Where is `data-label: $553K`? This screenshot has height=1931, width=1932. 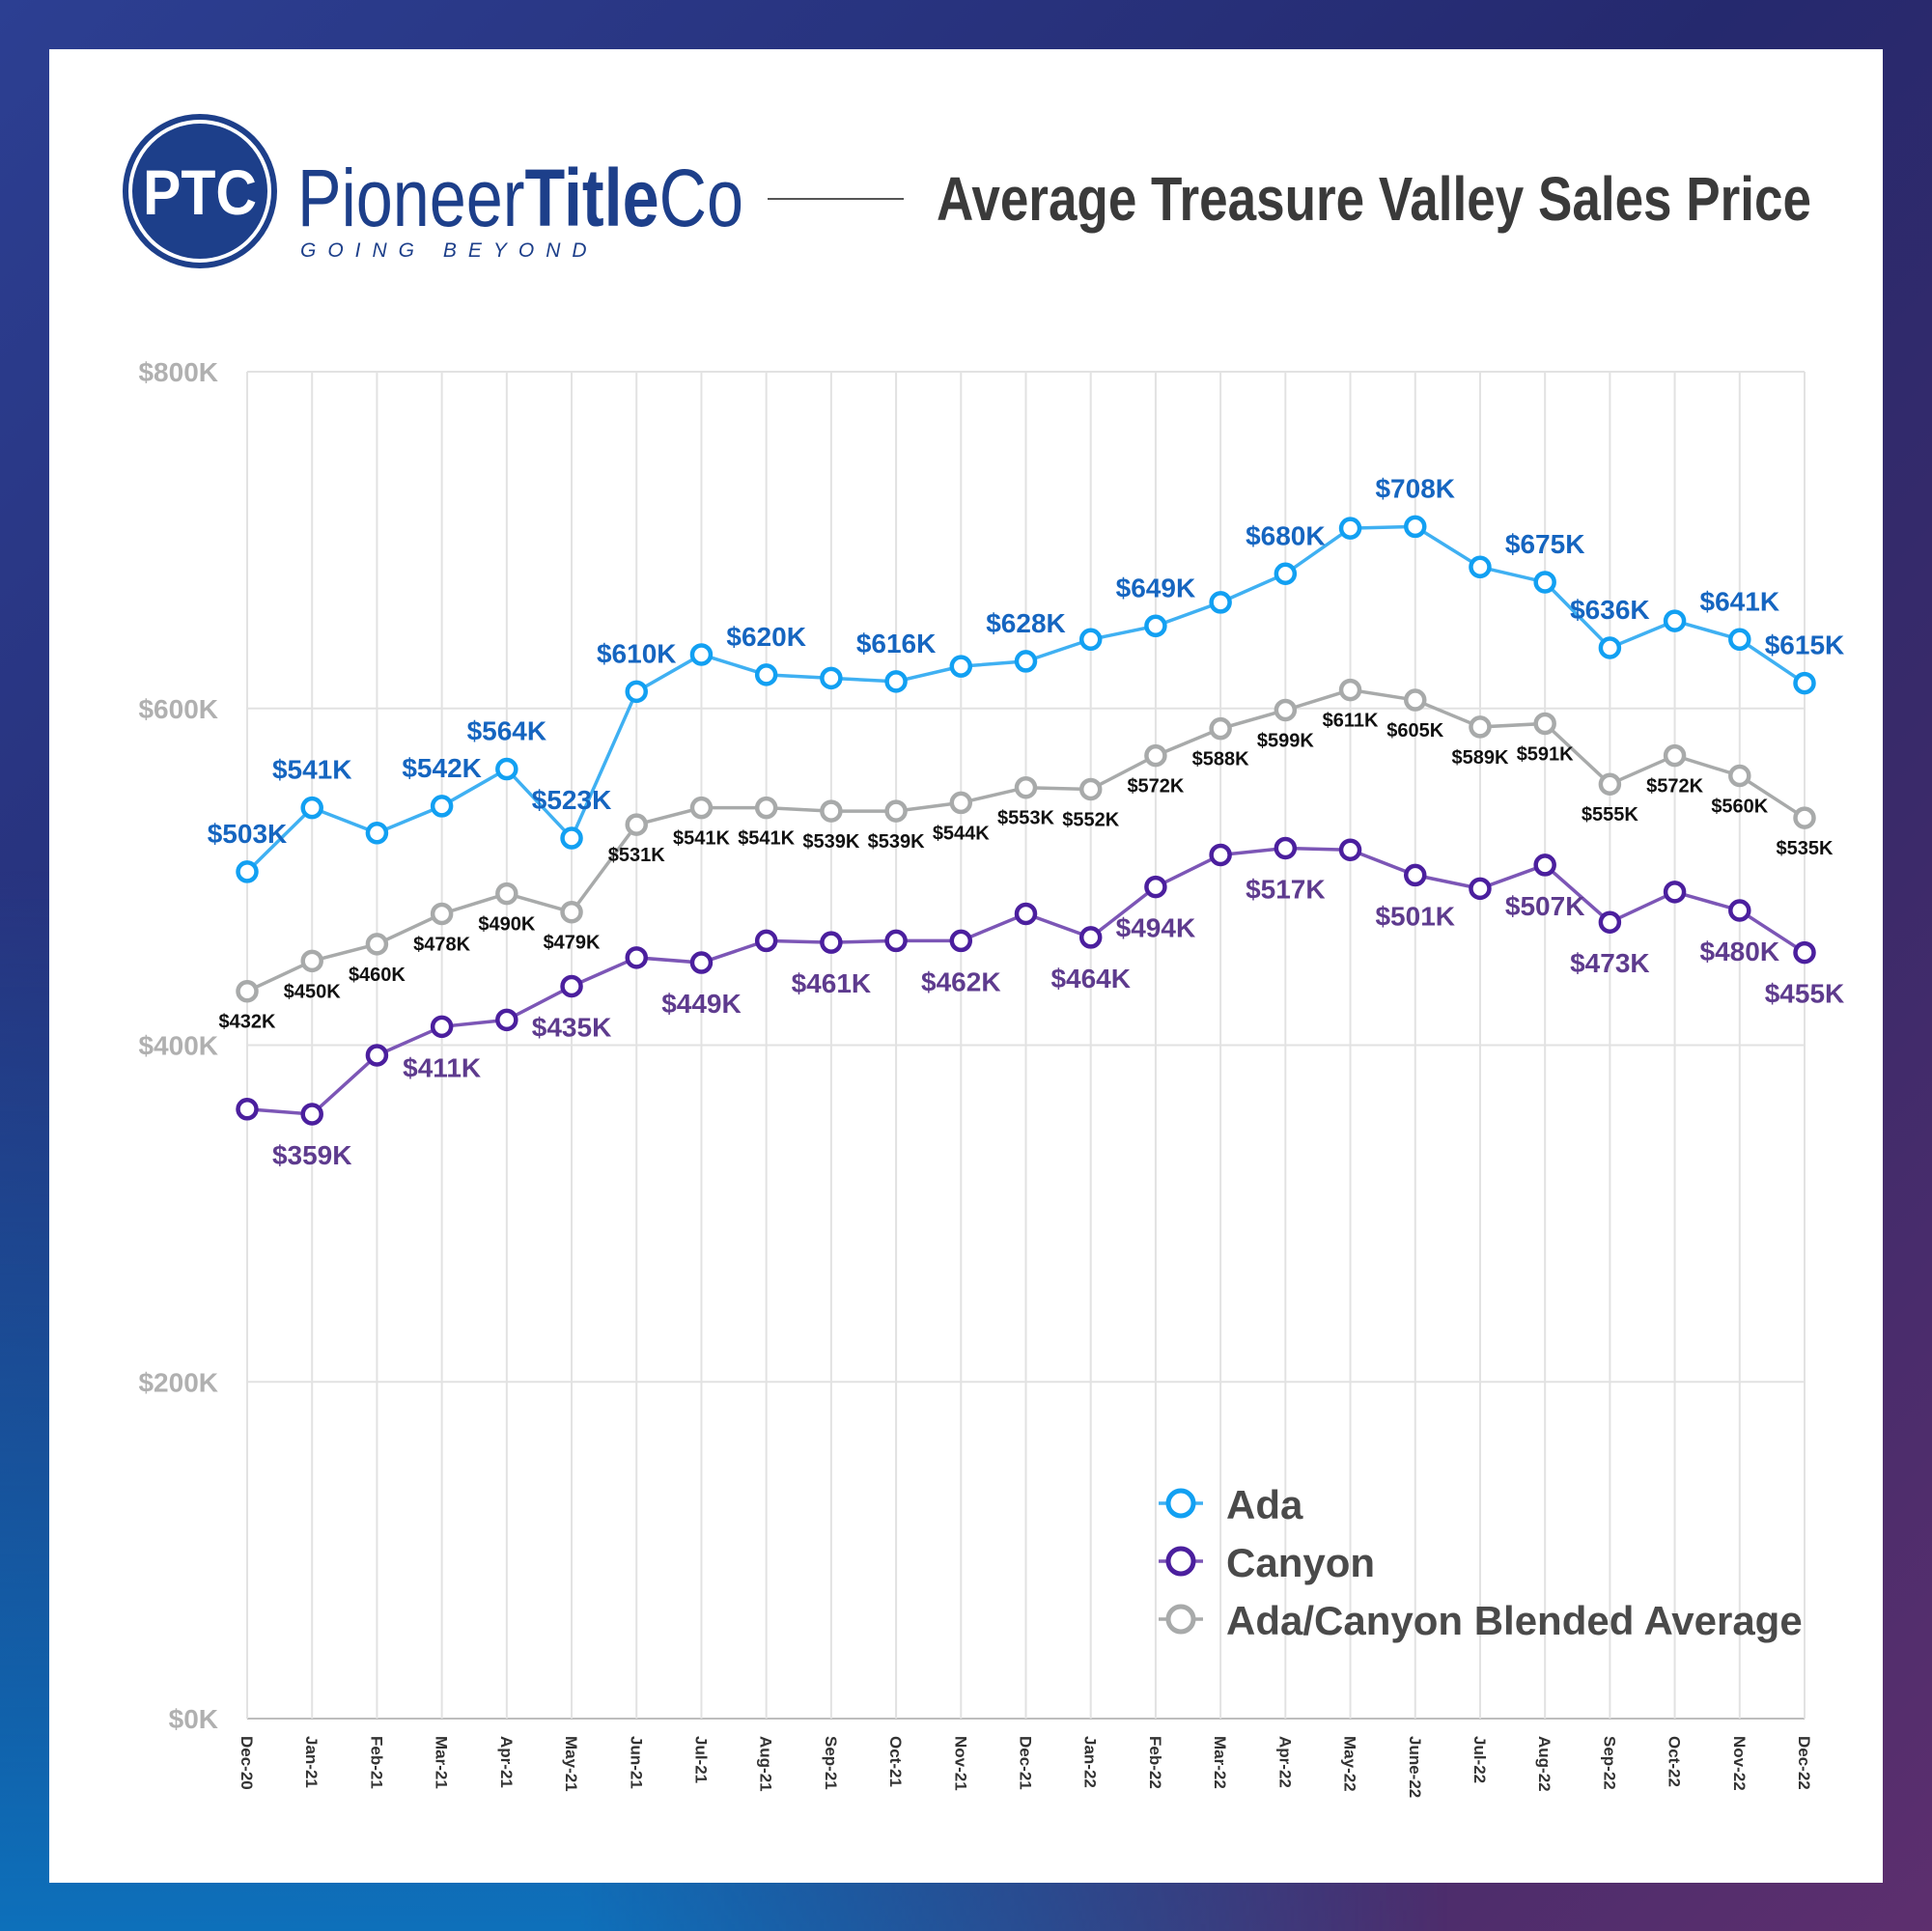
data-label: $553K is located at coordinates (1025, 818).